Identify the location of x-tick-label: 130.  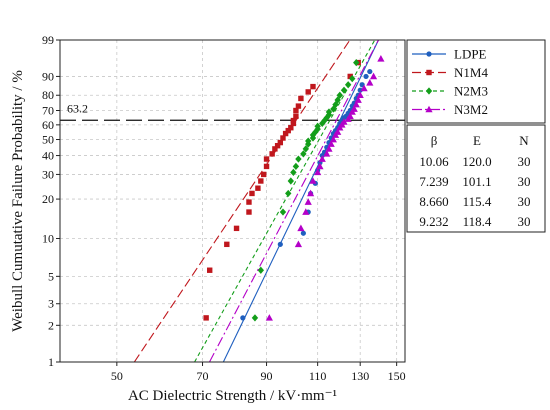
(360, 376).